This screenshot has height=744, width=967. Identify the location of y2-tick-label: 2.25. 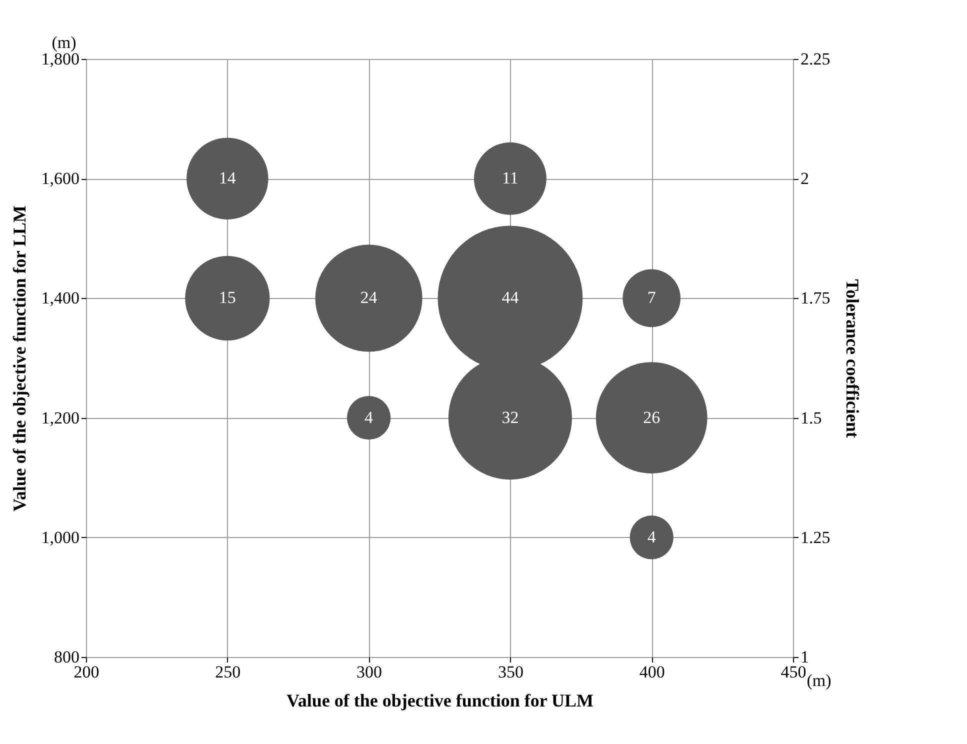
(815, 59).